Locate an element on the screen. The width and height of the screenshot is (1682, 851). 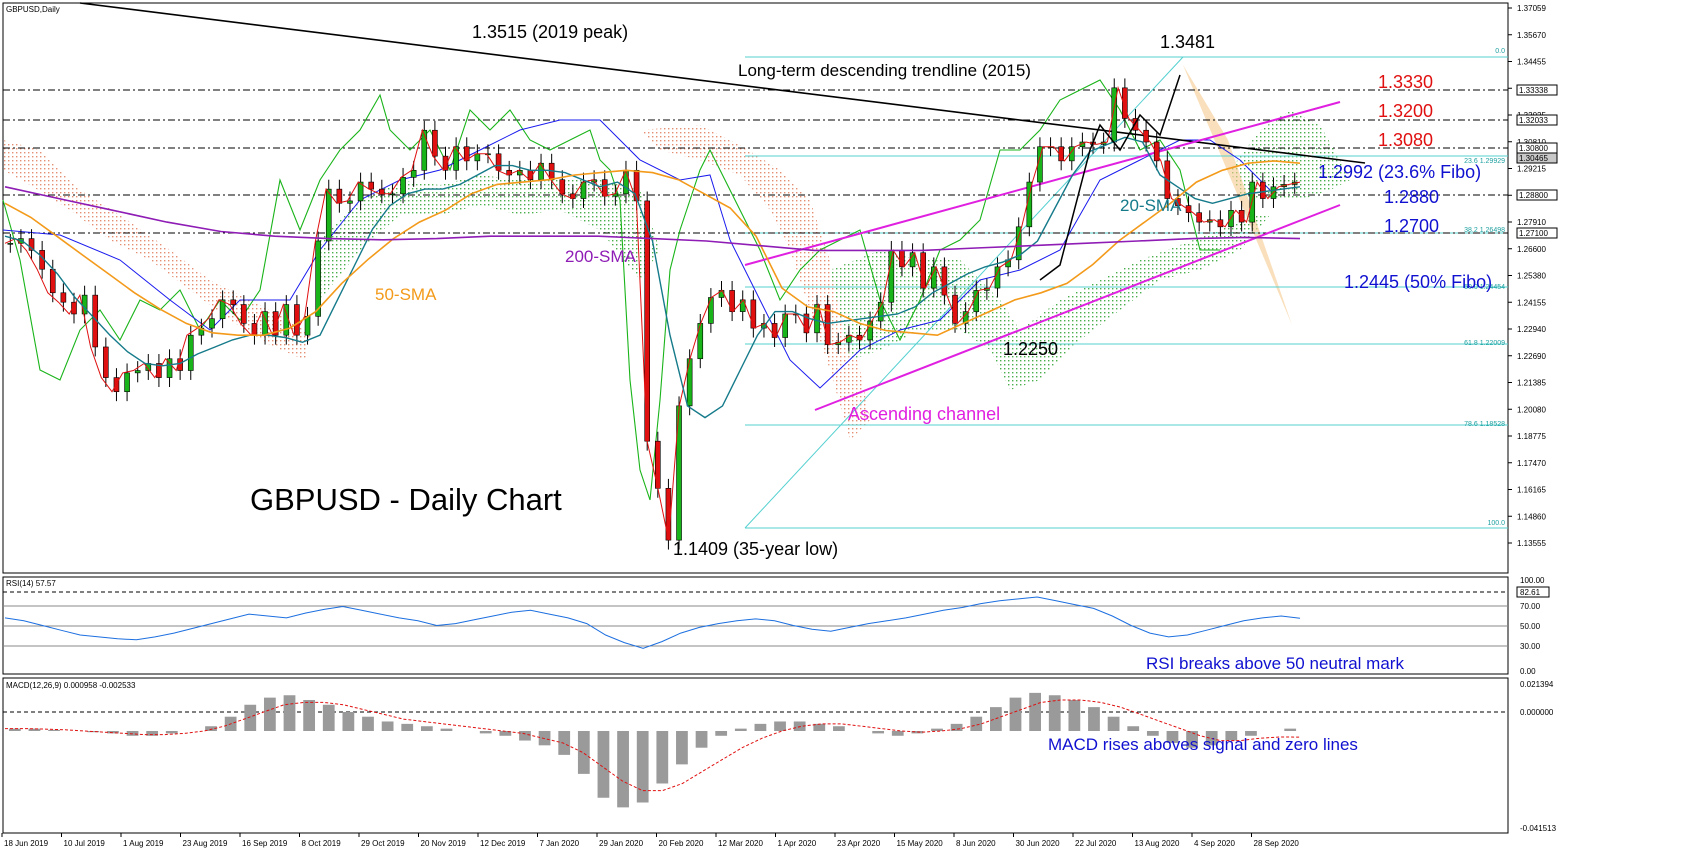
x-tick-label: 20 Feb 2020 is located at coordinates (681, 843).